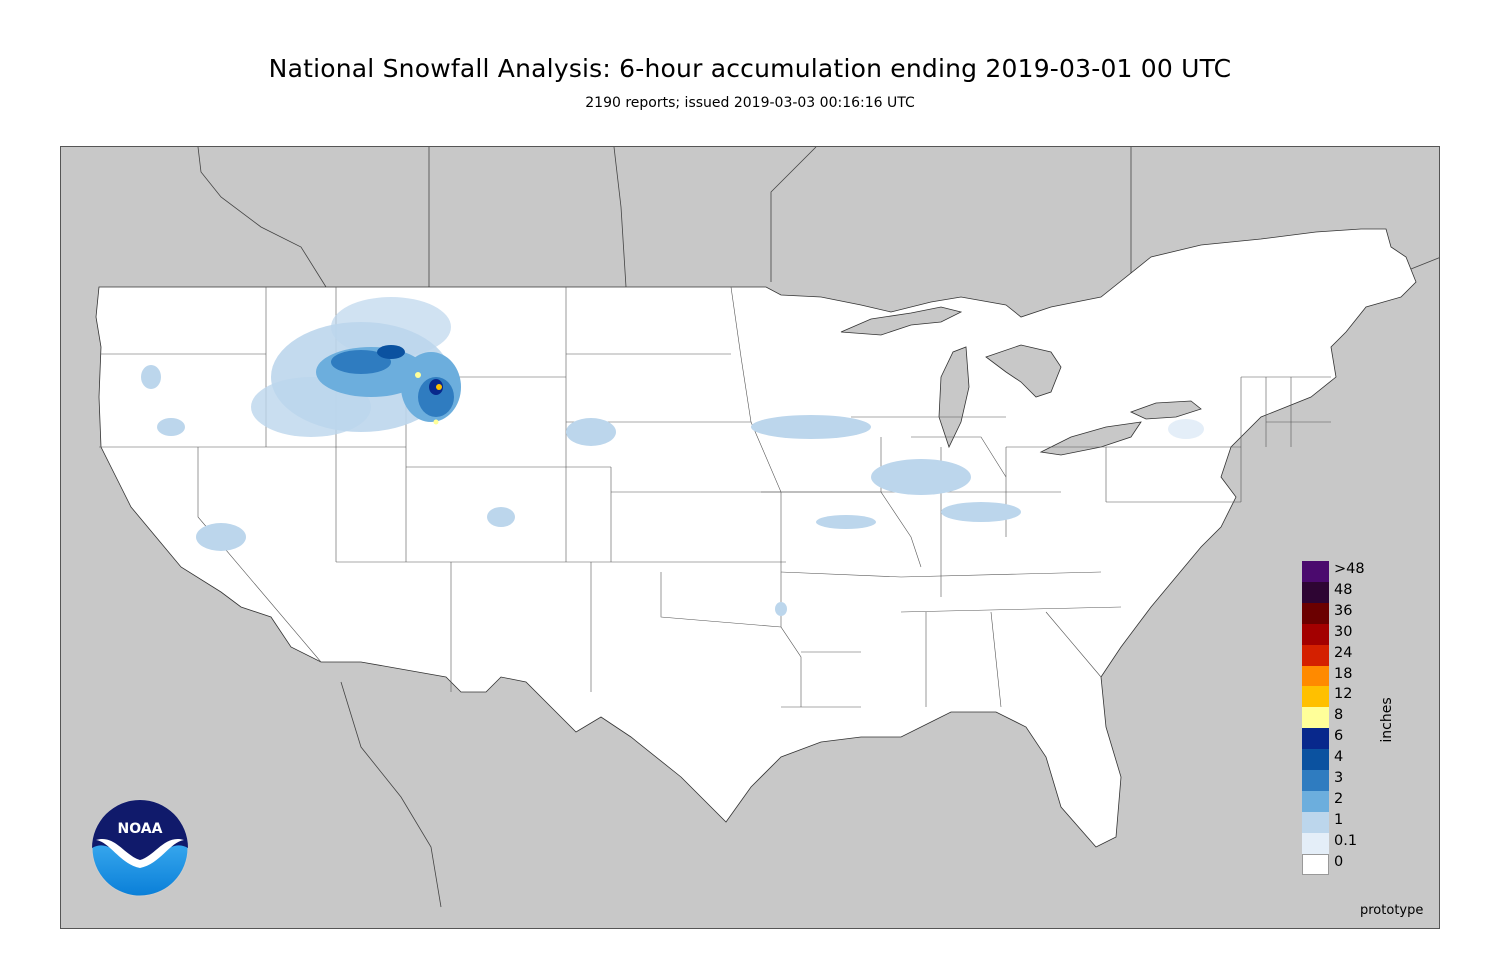  I want to click on legend-label: 24, so click(1343, 652).